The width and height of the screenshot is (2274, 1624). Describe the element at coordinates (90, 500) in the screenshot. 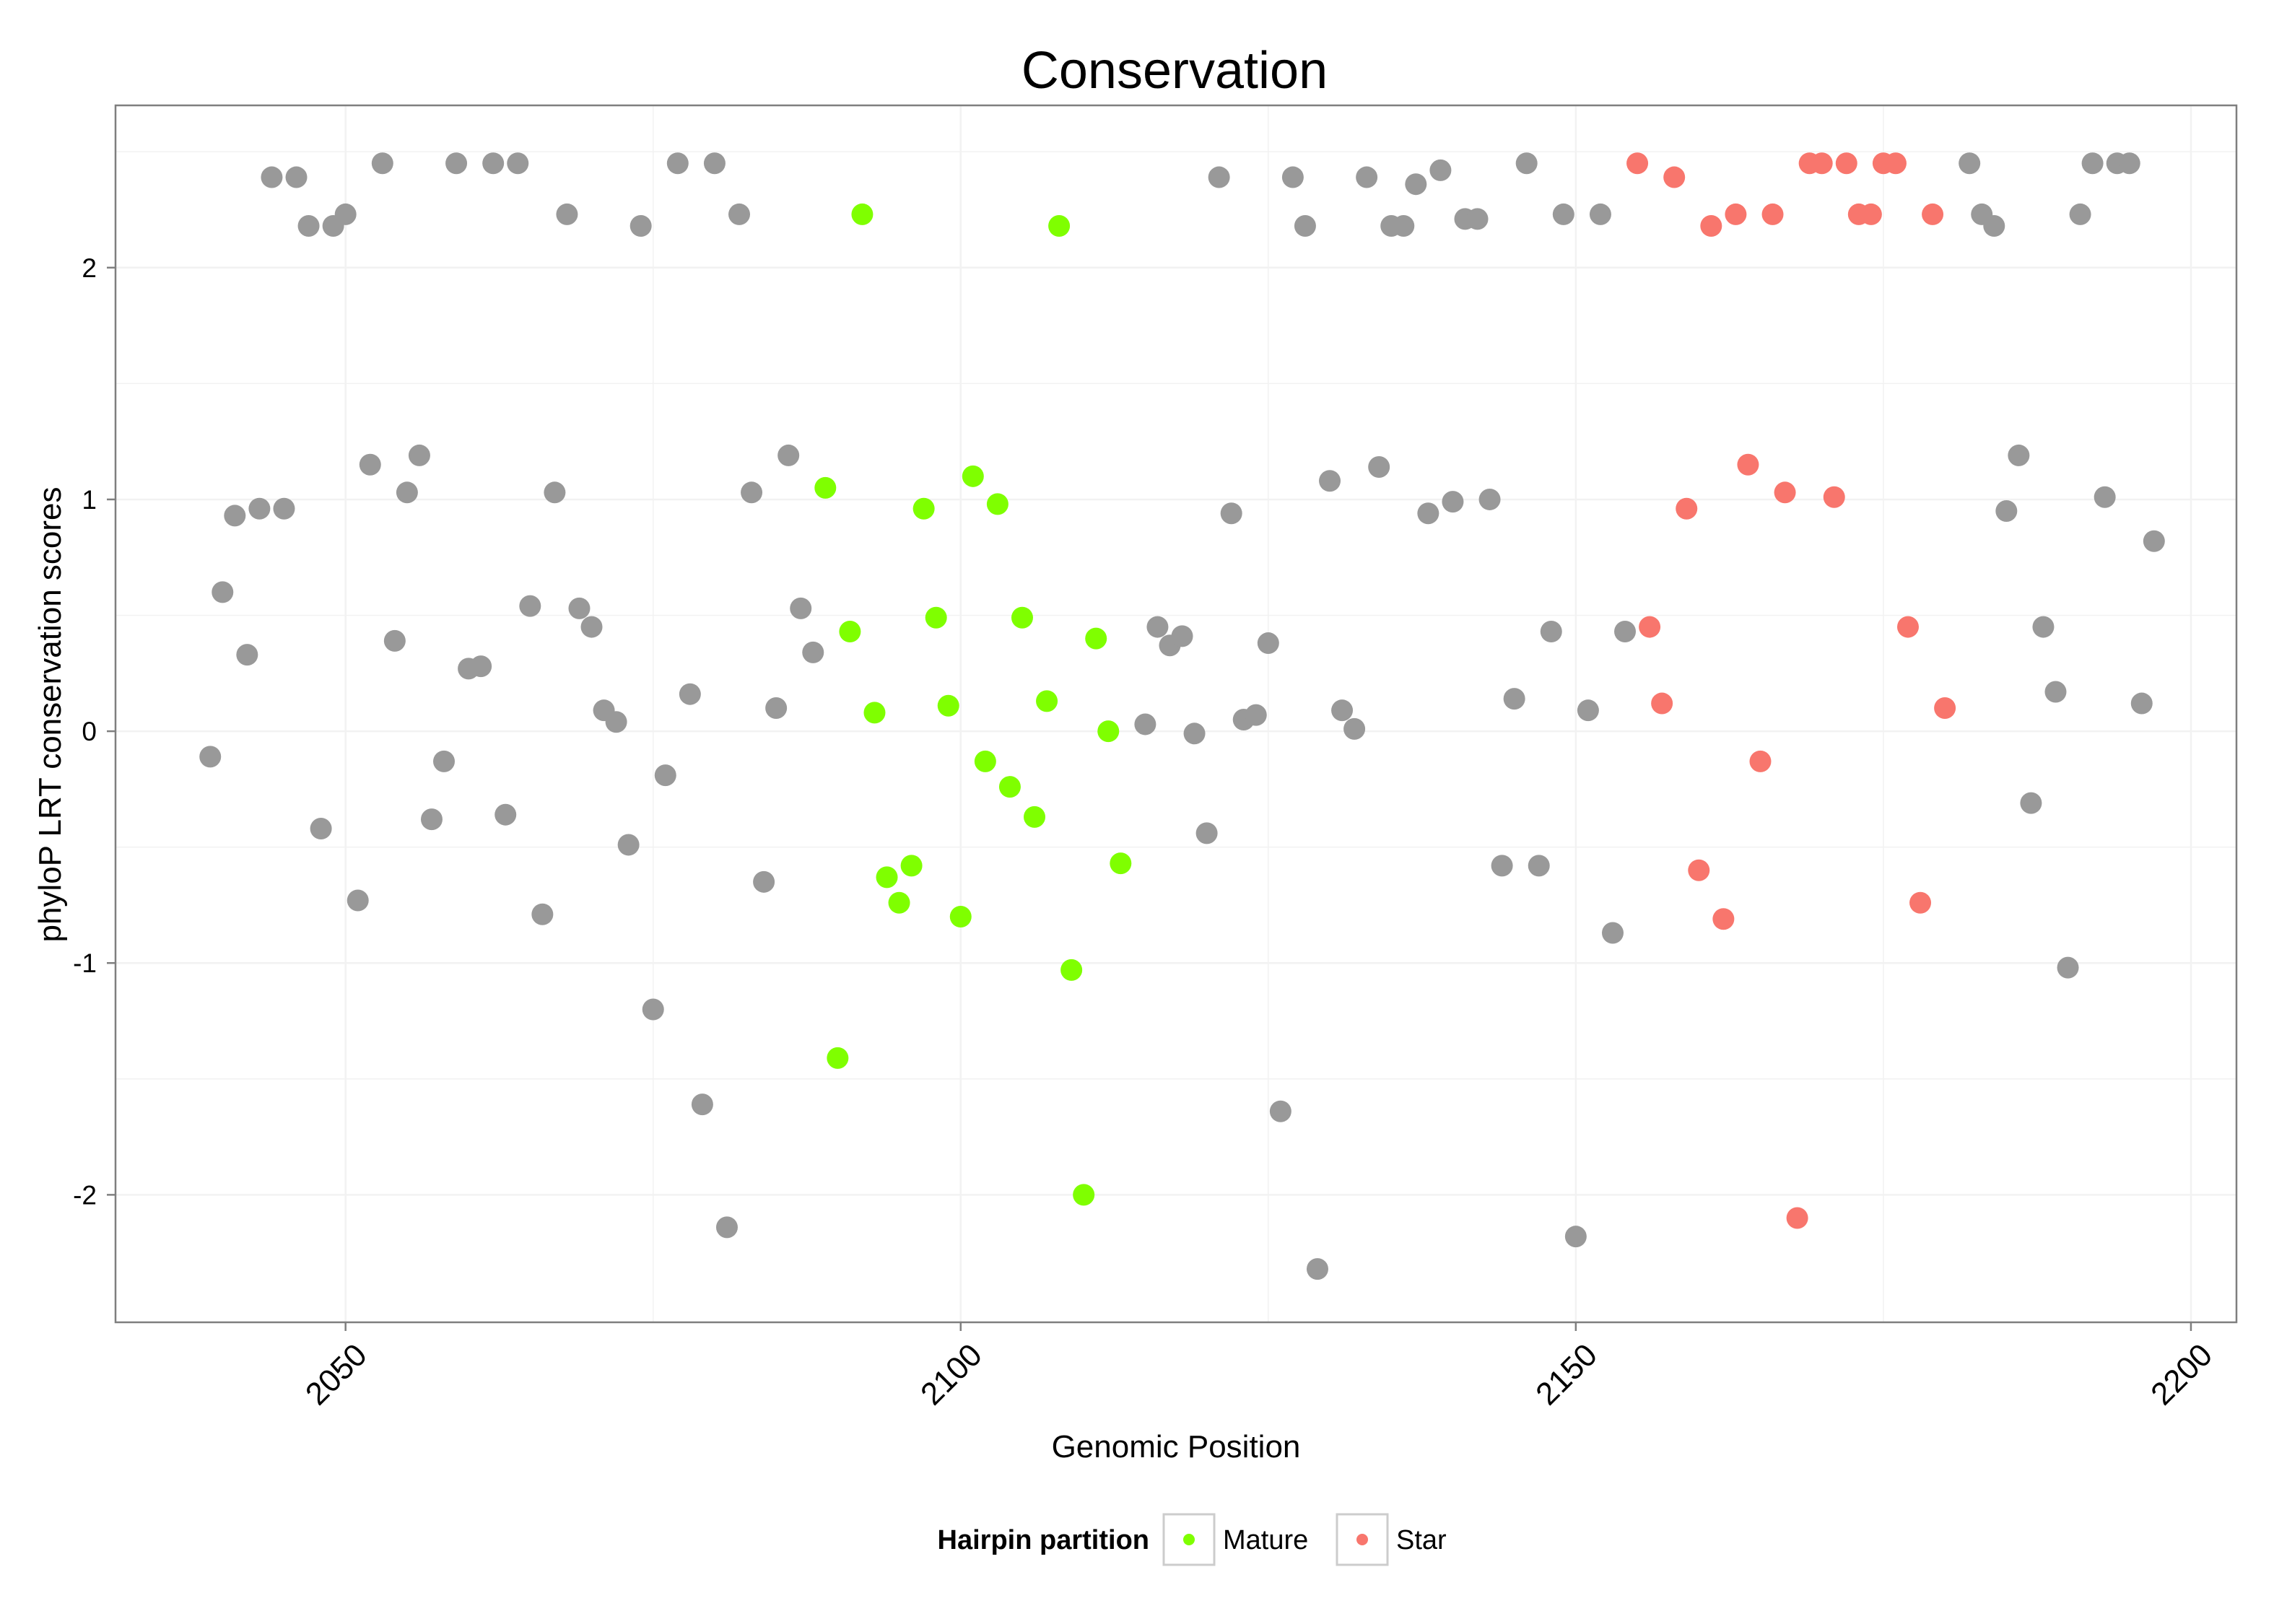

I see `y-tick-label: 1` at that location.